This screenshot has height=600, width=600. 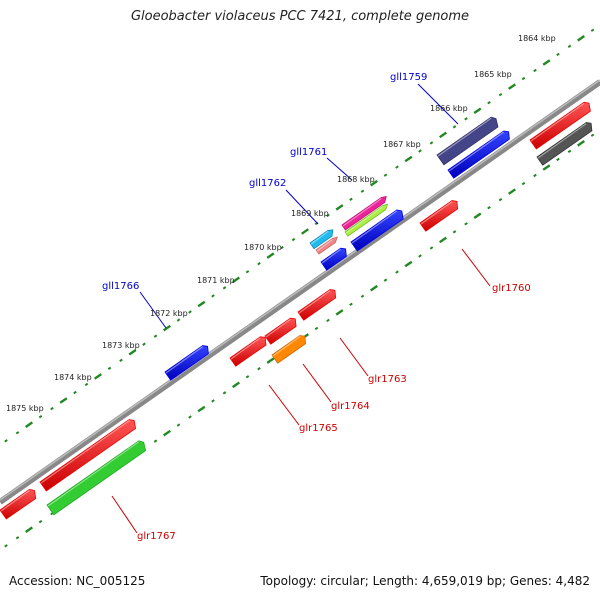 I want to click on kbp-label: 1869 kbp, so click(x=310, y=213).